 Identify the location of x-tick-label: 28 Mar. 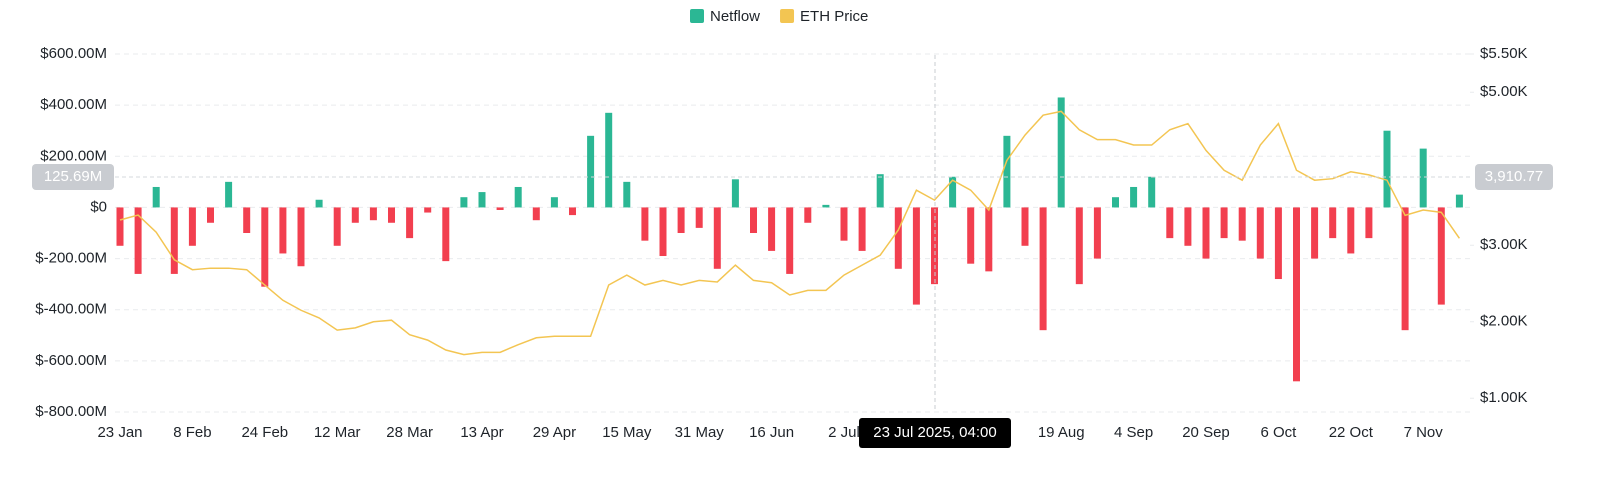
(409, 432).